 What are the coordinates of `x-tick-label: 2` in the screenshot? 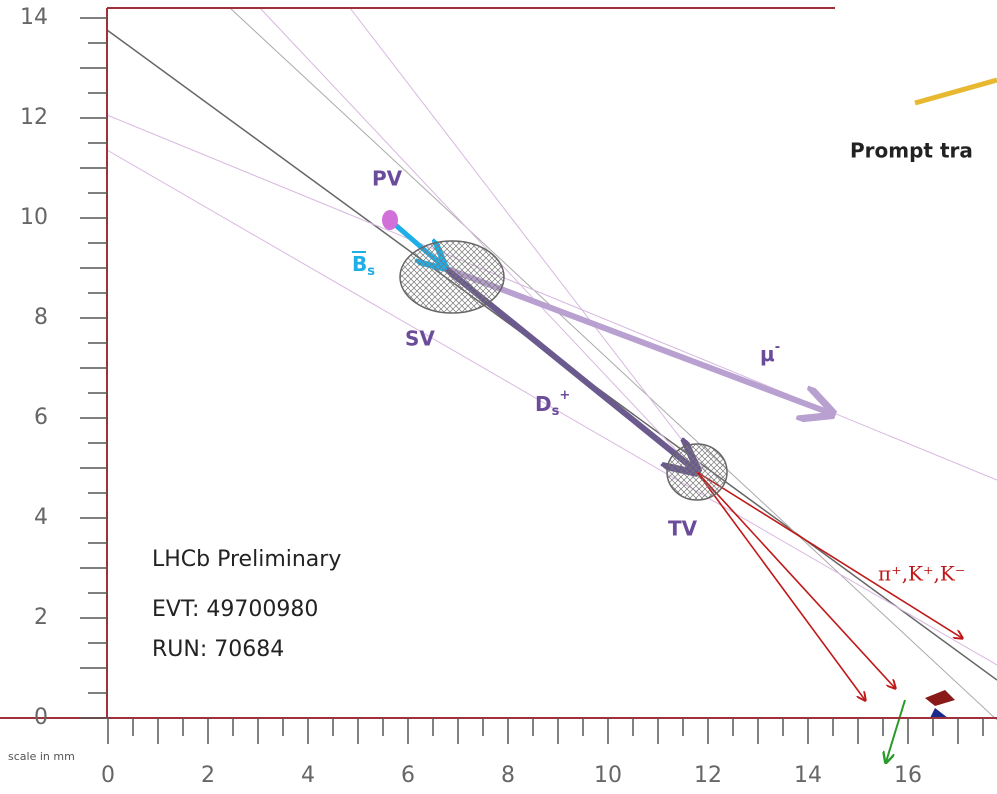 It's located at (208, 775).